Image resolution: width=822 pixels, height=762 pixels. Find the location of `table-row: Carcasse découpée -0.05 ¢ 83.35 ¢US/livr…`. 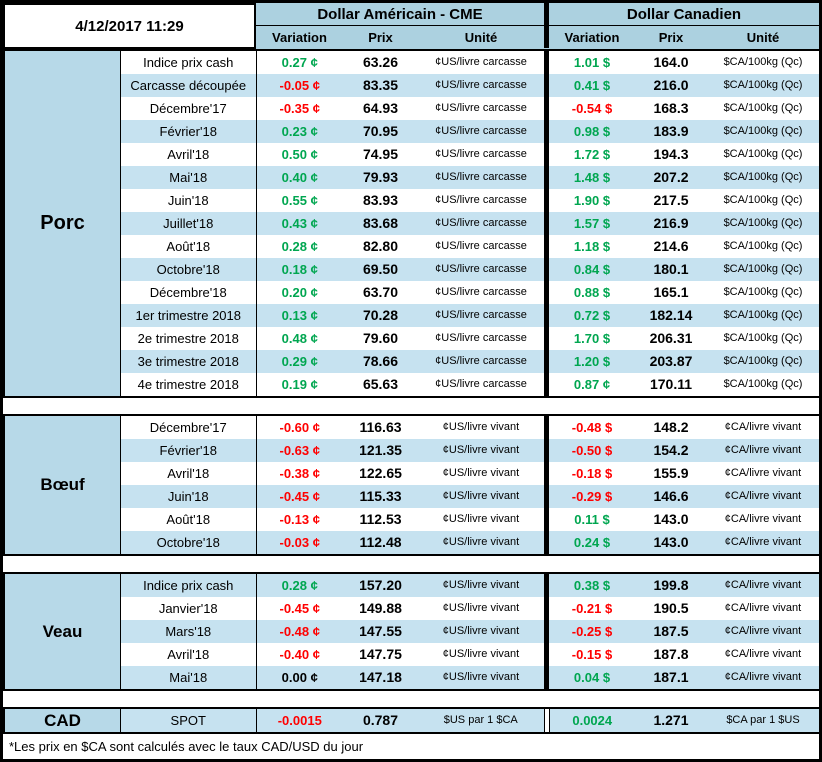

table-row: Carcasse découpée -0.05 ¢ 83.35 ¢US/livr… is located at coordinates (470, 85).